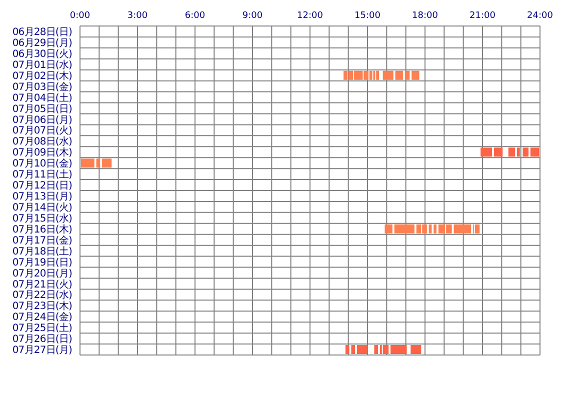 The image size is (570, 400). Describe the element at coordinates (80, 16) in the screenshot. I see `x-tick-label: 0:00` at that location.